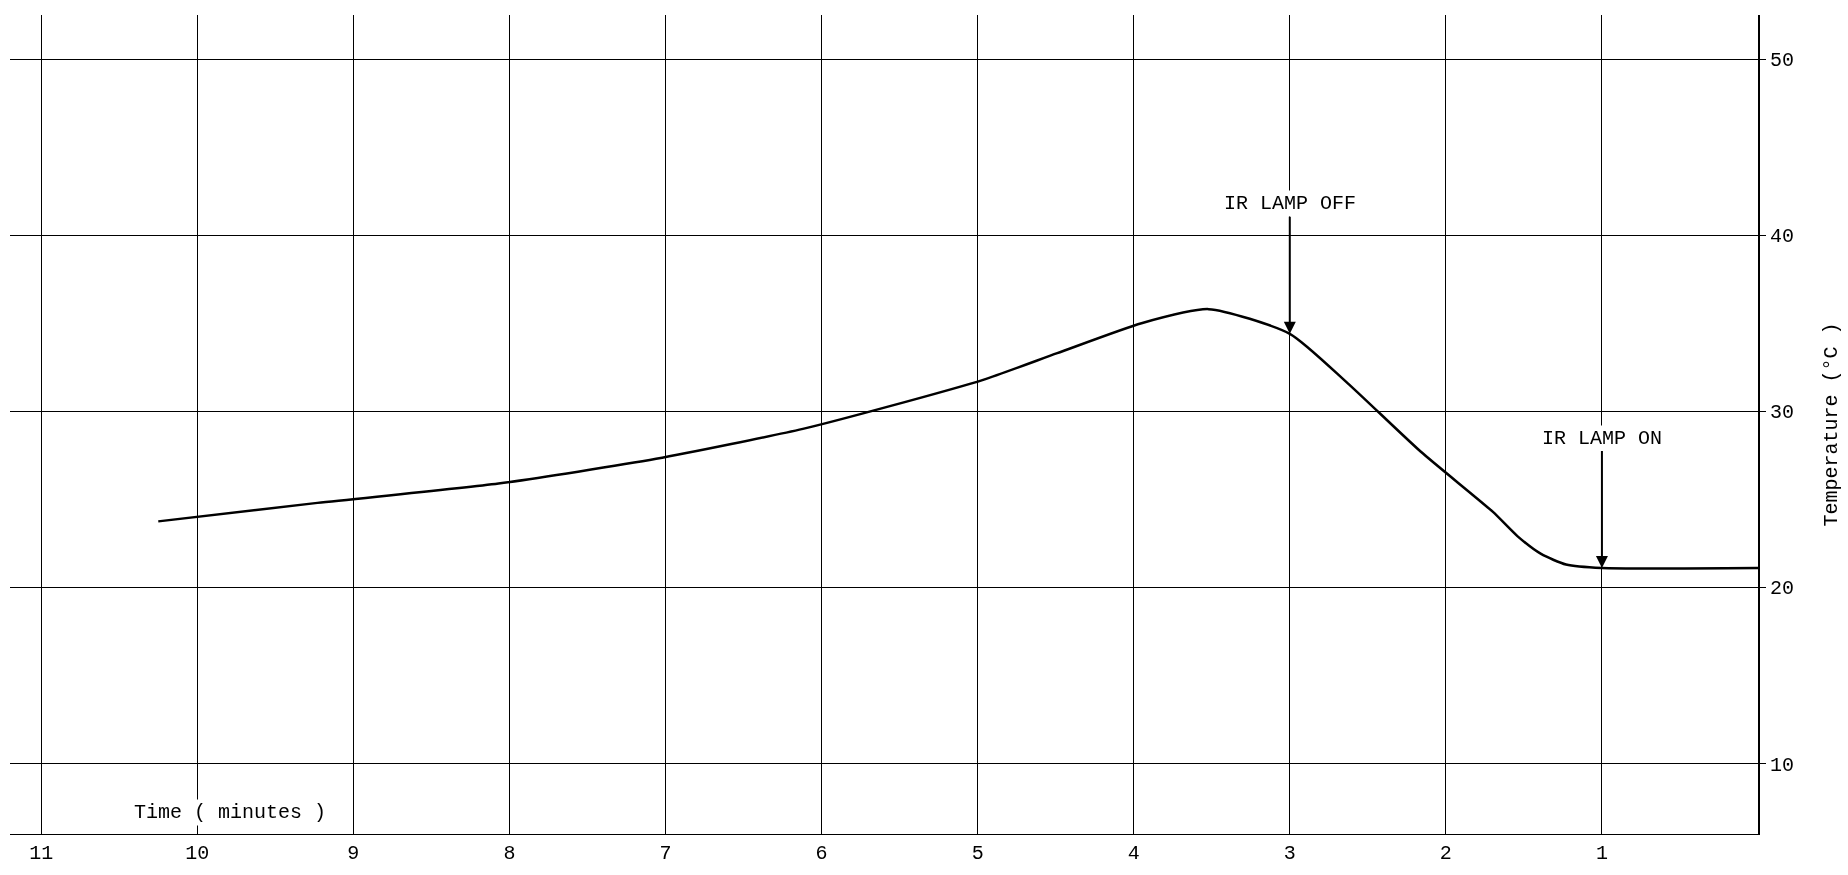  What do you see at coordinates (1289, 853) in the screenshot?
I see `x-tick-label: 3` at bounding box center [1289, 853].